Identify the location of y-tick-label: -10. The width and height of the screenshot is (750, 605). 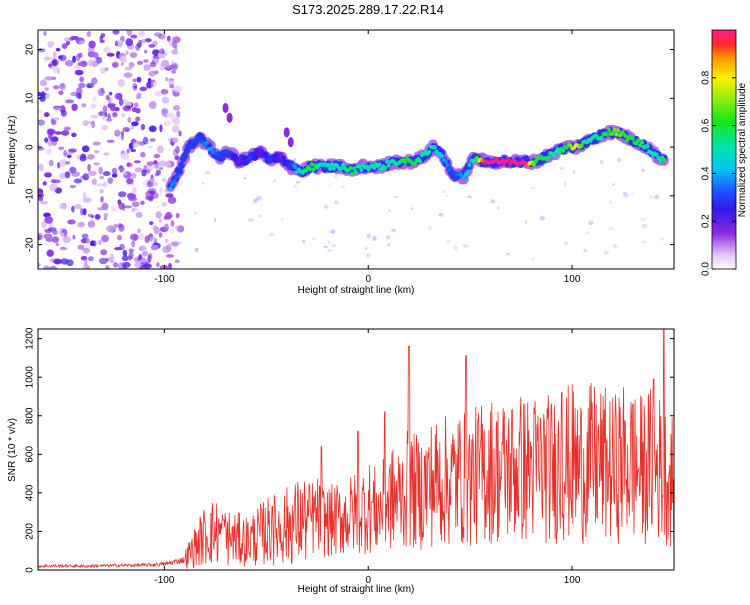
(30, 195).